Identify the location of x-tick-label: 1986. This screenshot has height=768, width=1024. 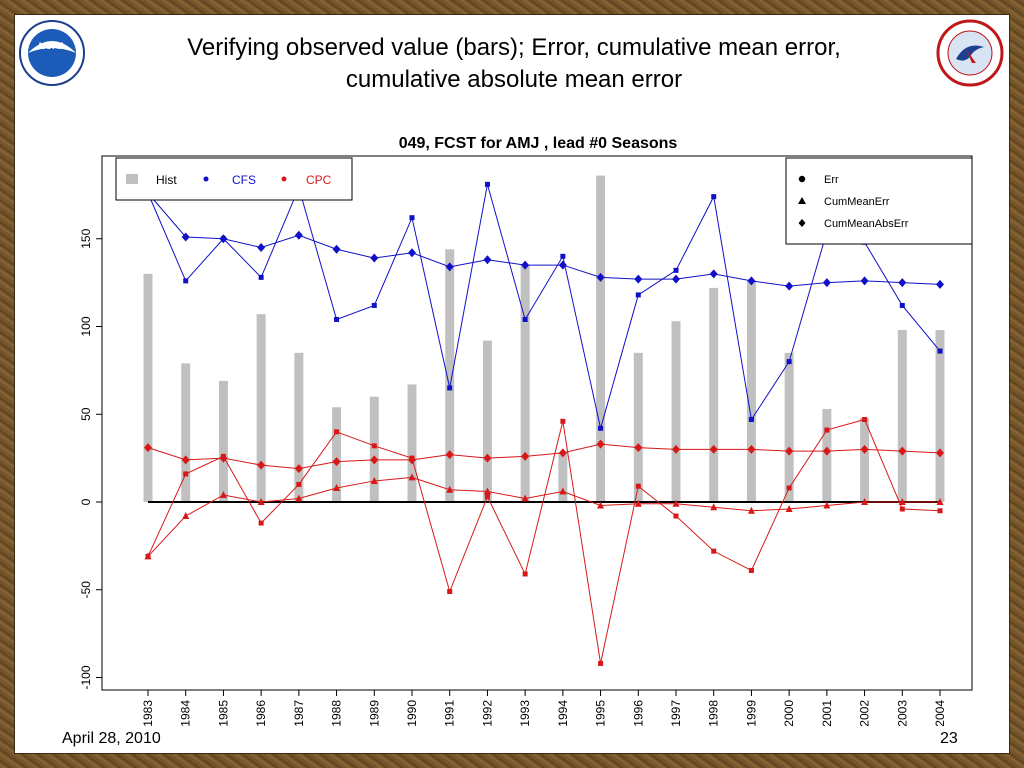
(261, 713).